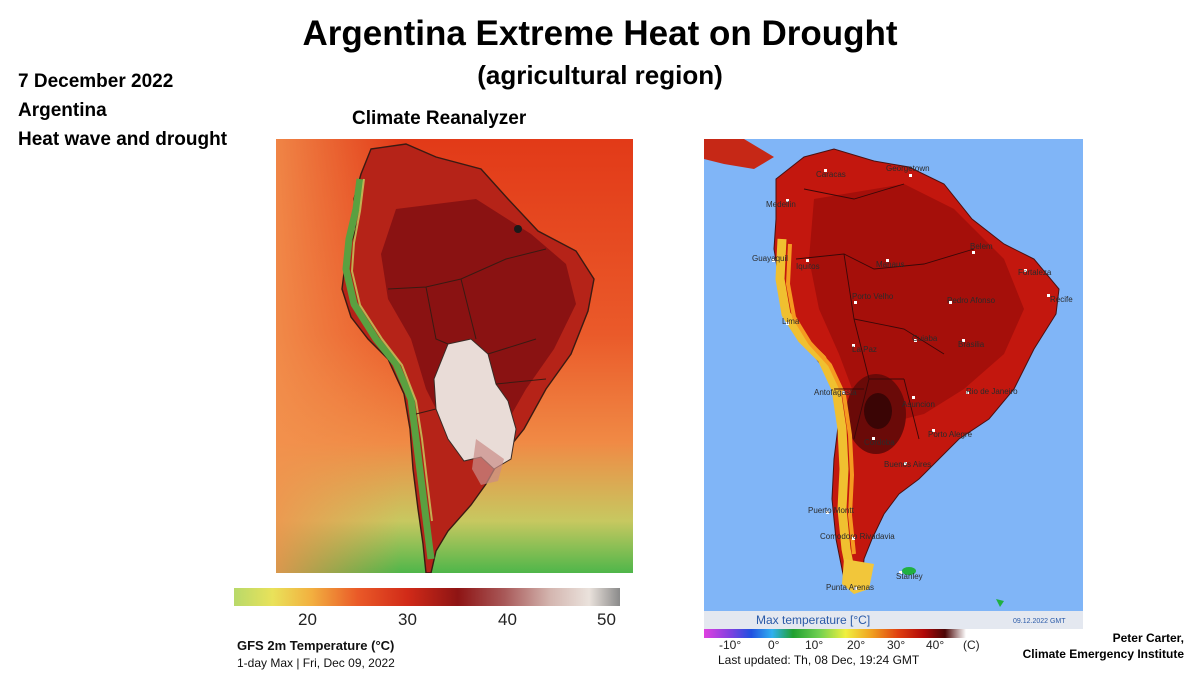 This screenshot has height=675, width=1200. I want to click on event-country: Argentina, so click(62, 110).